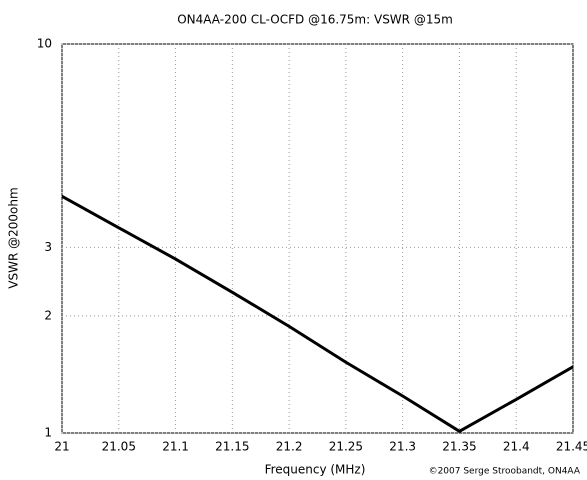  What do you see at coordinates (61, 447) in the screenshot?
I see `x-tick-label: 21` at bounding box center [61, 447].